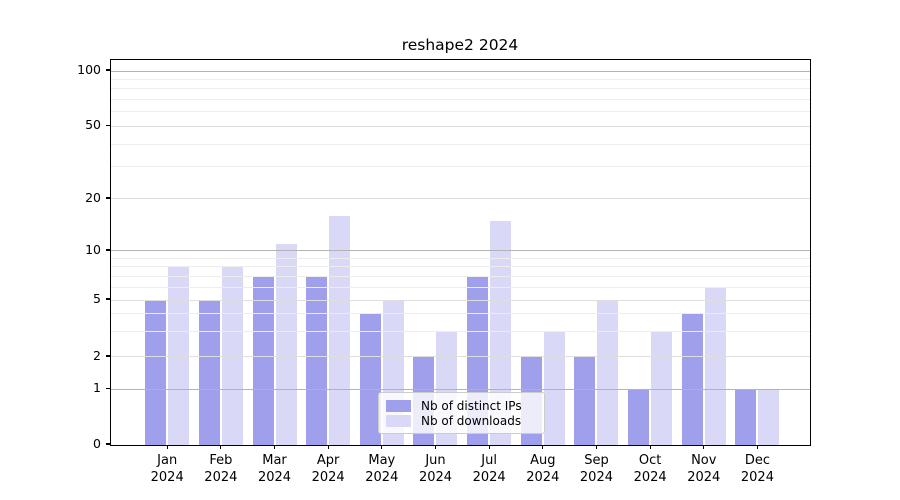 Image resolution: width=900 pixels, height=500 pixels. What do you see at coordinates (167, 447) in the screenshot?
I see `x-tick-mark-jan` at bounding box center [167, 447].